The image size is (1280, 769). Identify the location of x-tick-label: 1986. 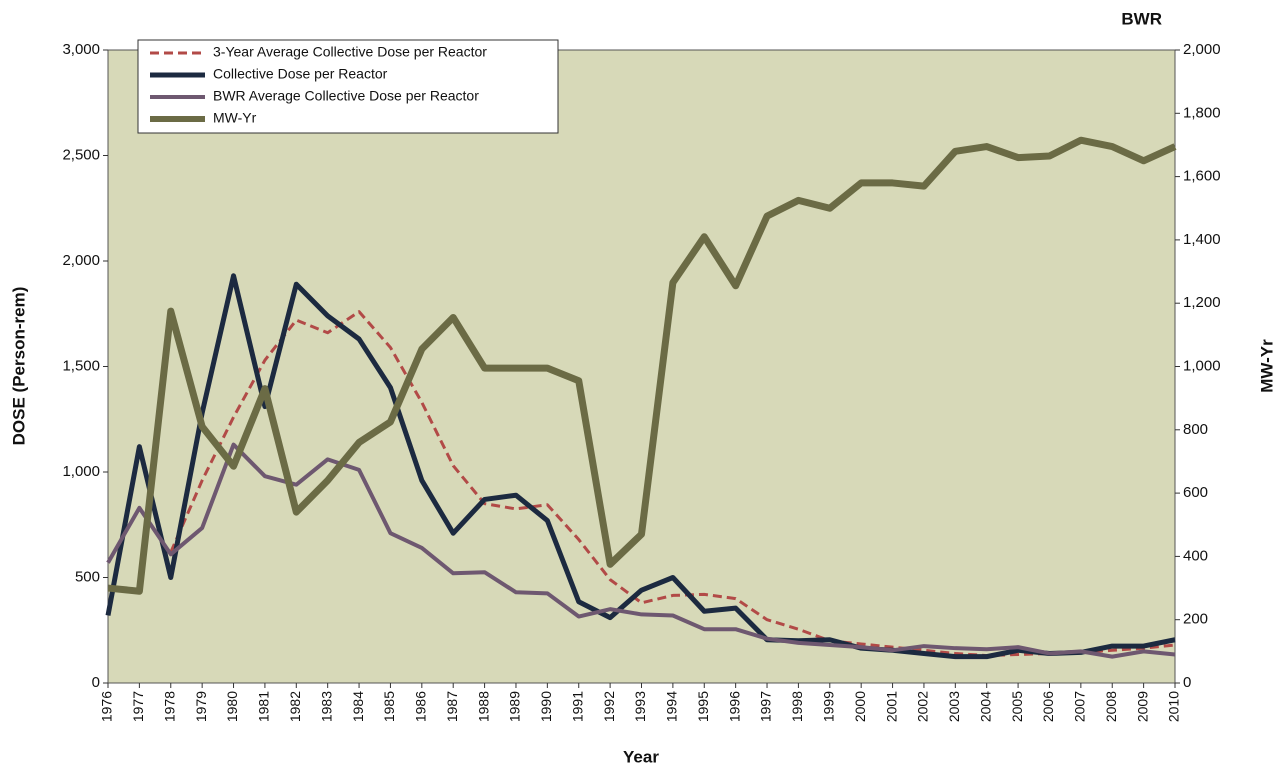
(421, 706).